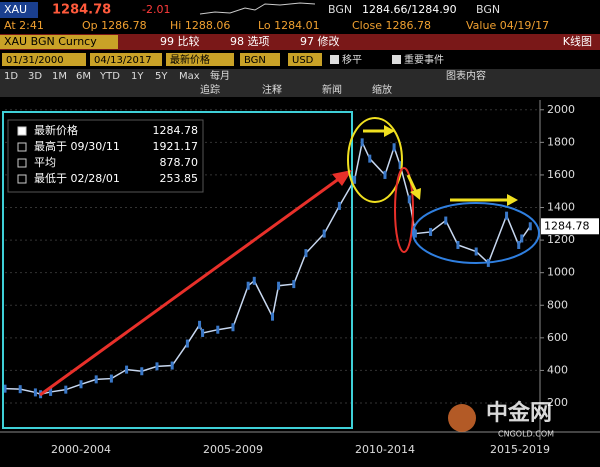  I want to click on y-tick-label: 800, so click(557, 304).